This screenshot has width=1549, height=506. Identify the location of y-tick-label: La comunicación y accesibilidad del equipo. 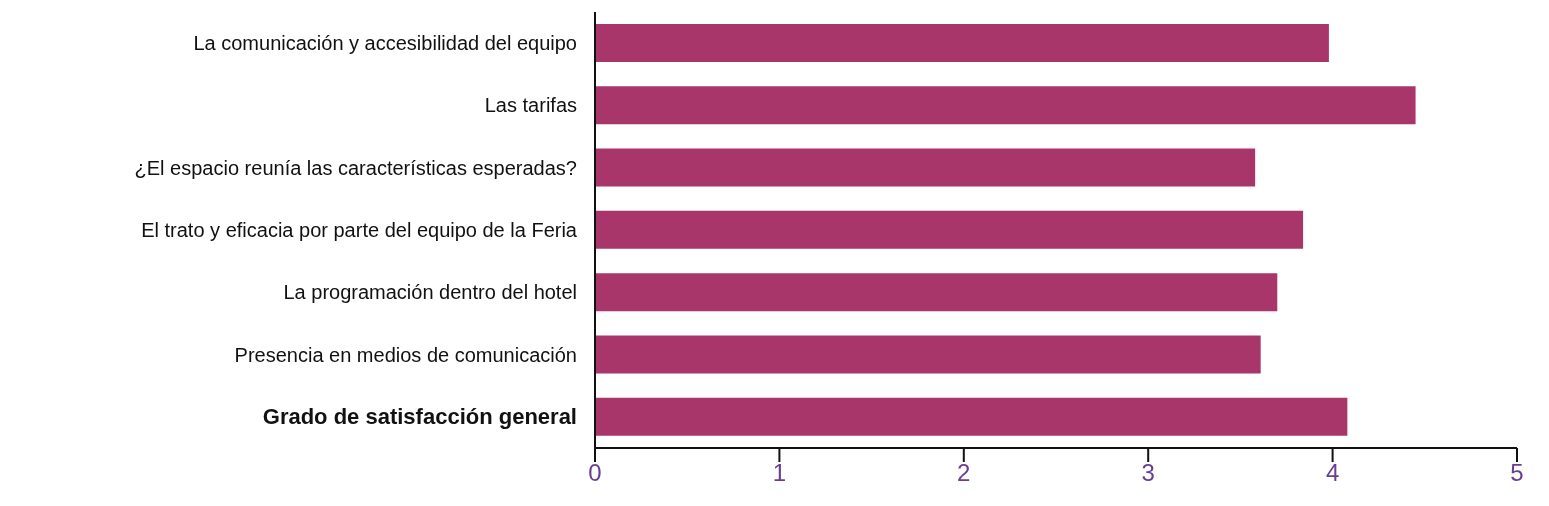
(385, 43).